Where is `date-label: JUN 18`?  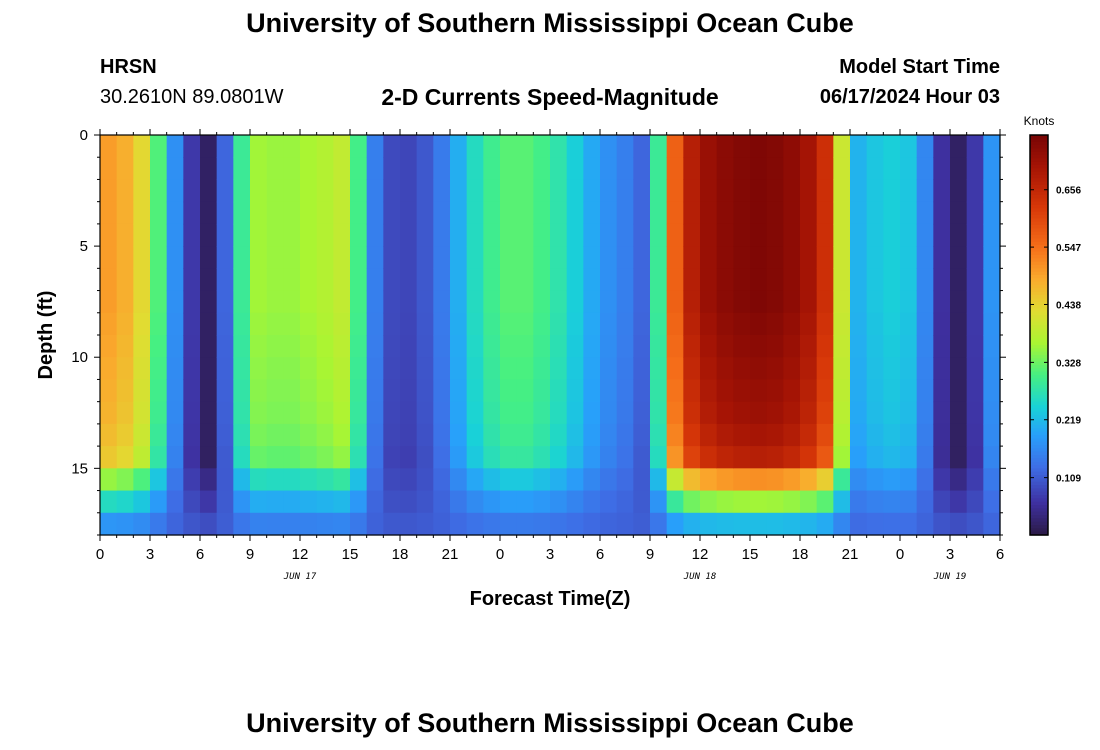
date-label: JUN 18 is located at coordinates (700, 577).